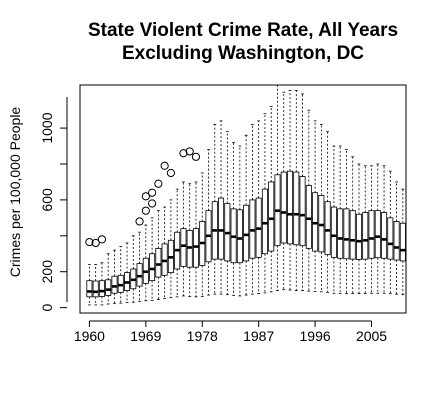 This screenshot has height=404, width=448. What do you see at coordinates (243, 53) in the screenshot?
I see `chart-title-line-2: Excluding Washington, DC` at bounding box center [243, 53].